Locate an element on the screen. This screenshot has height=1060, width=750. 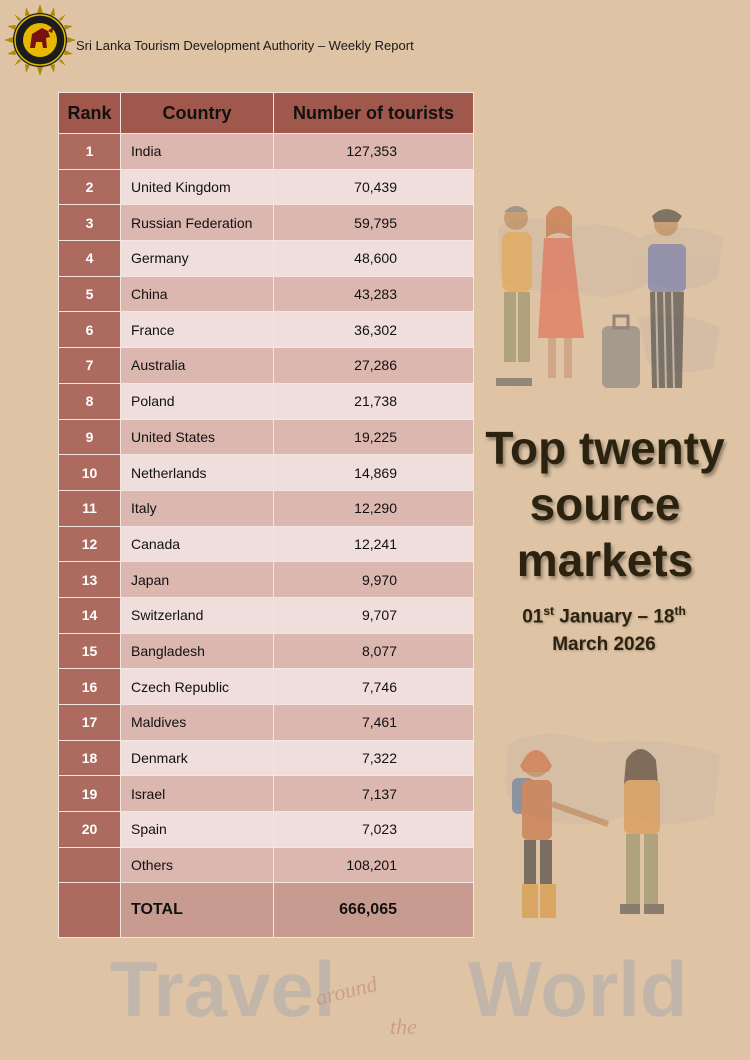
country-cell: France is located at coordinates (197, 330).